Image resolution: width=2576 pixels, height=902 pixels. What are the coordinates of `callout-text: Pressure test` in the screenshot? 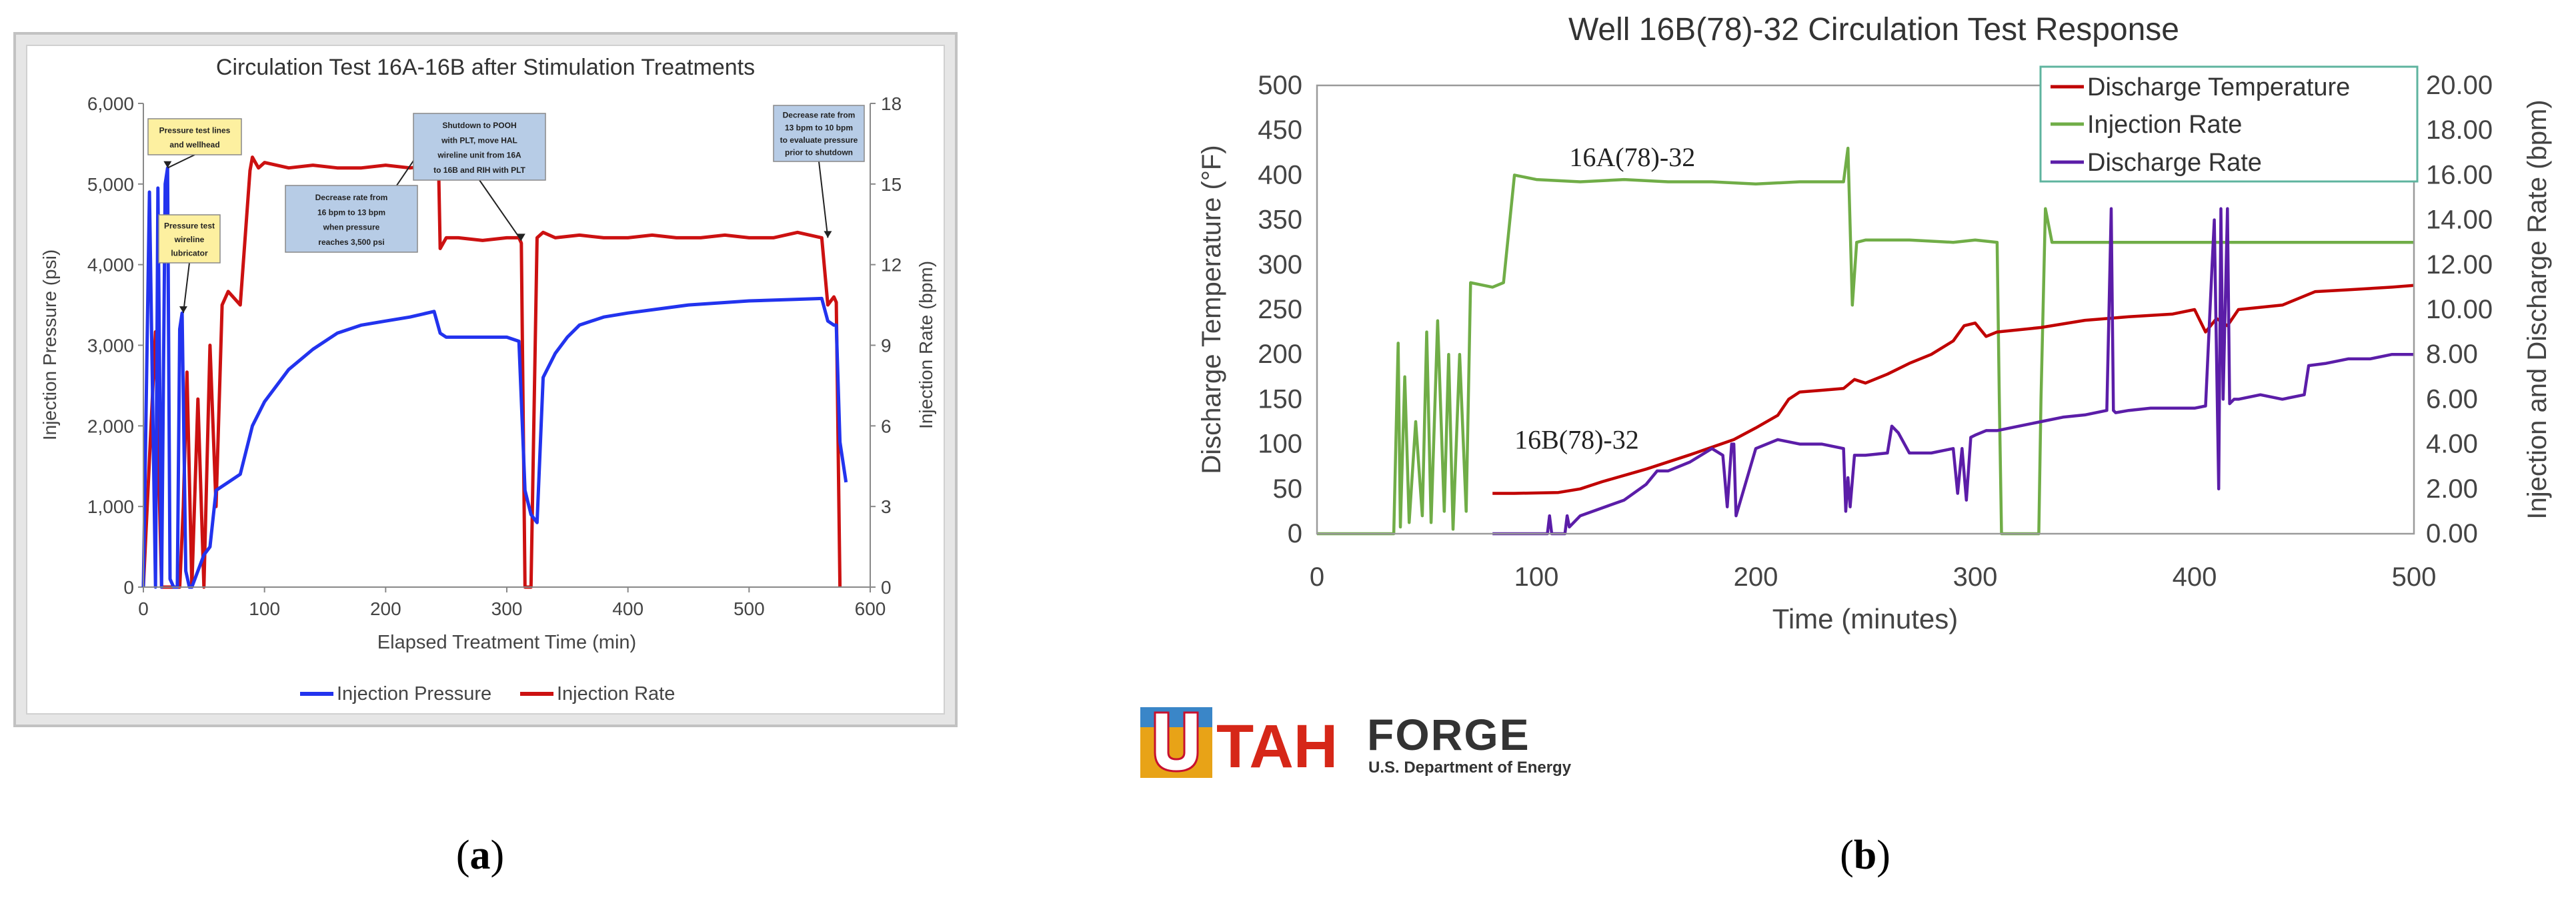 It's located at (189, 226).